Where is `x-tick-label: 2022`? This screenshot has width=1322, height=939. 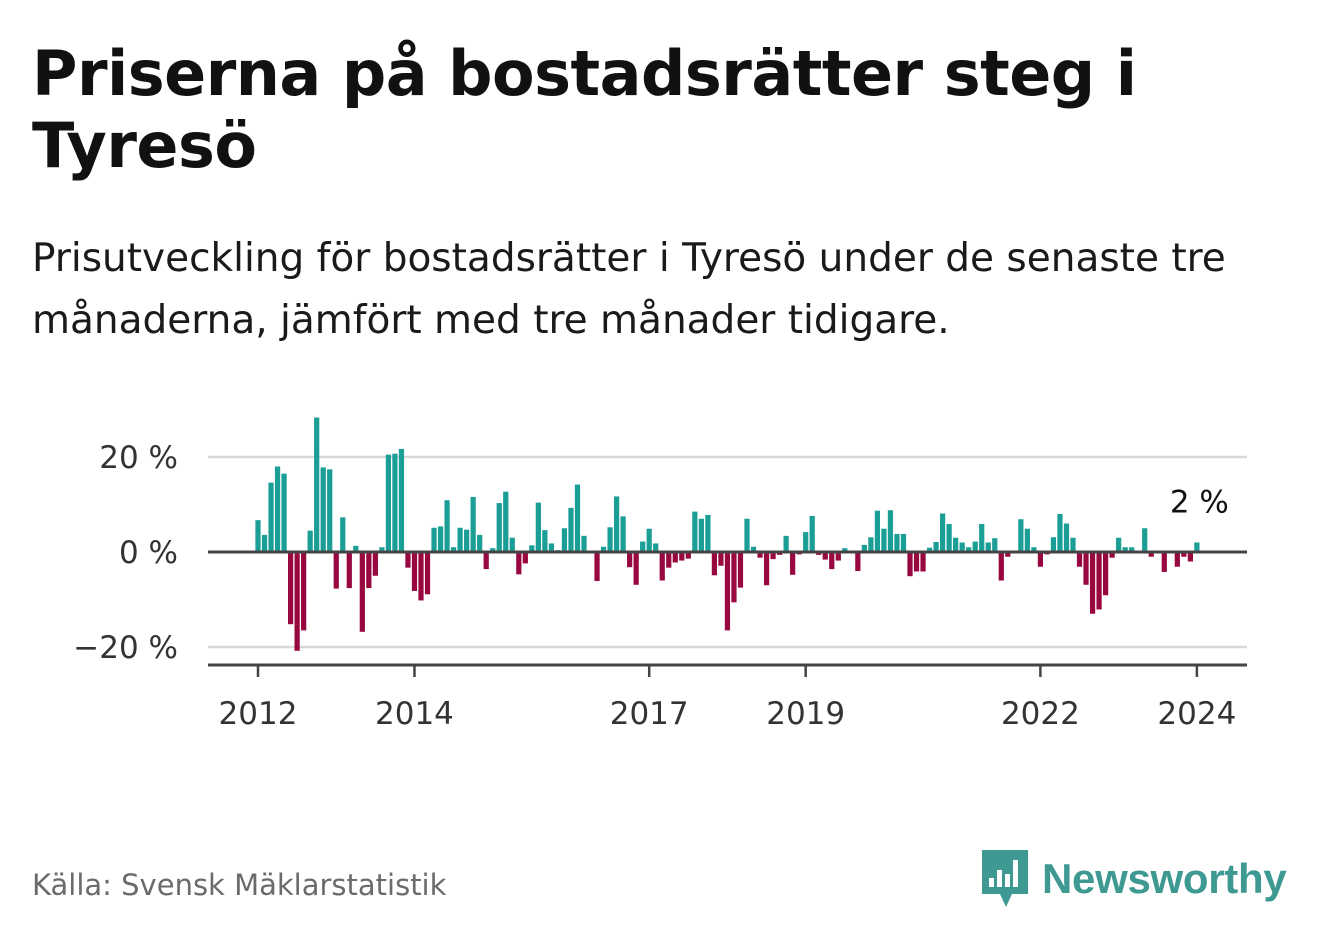 x-tick-label: 2022 is located at coordinates (1040, 714).